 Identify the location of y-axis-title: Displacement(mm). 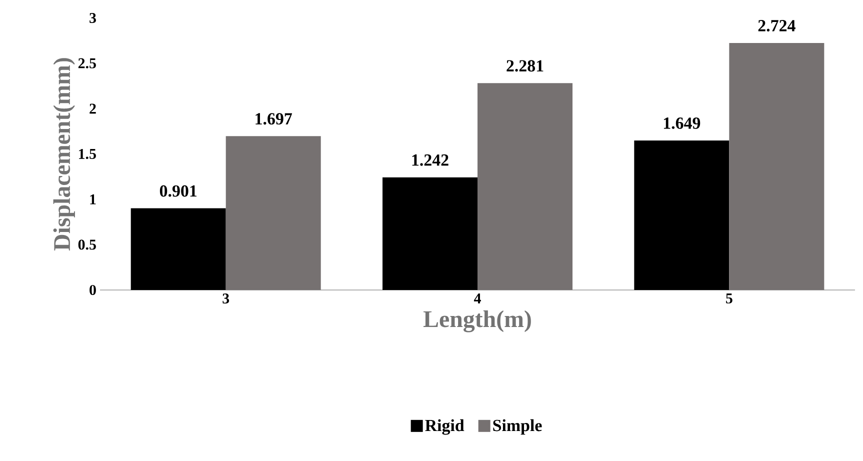
(64, 154).